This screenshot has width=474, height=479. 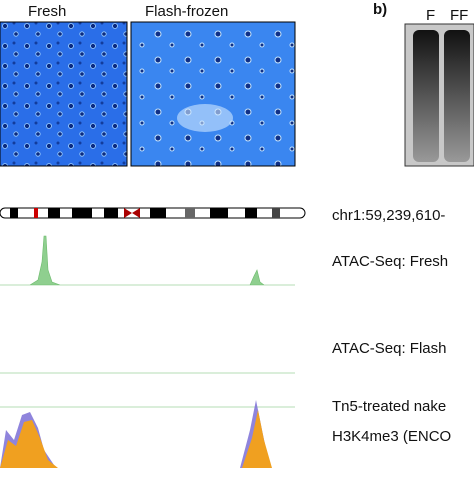 What do you see at coordinates (136, 434) in the screenshot?
I see `track` at bounding box center [136, 434].